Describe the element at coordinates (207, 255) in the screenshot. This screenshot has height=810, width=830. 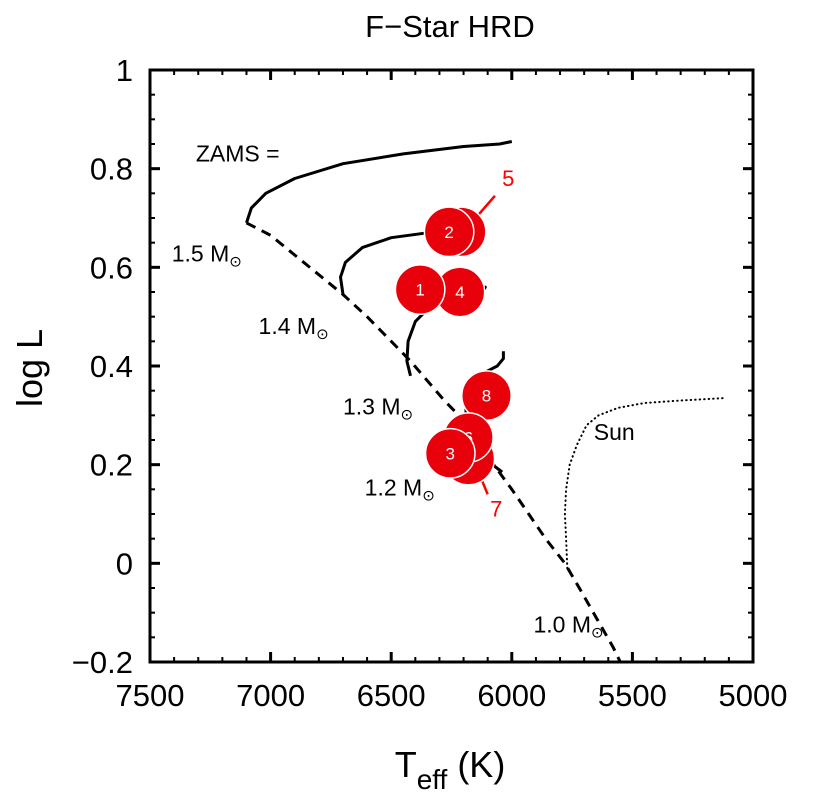
I see `annotation-mass-1-5: 1.5 M⊙` at that location.